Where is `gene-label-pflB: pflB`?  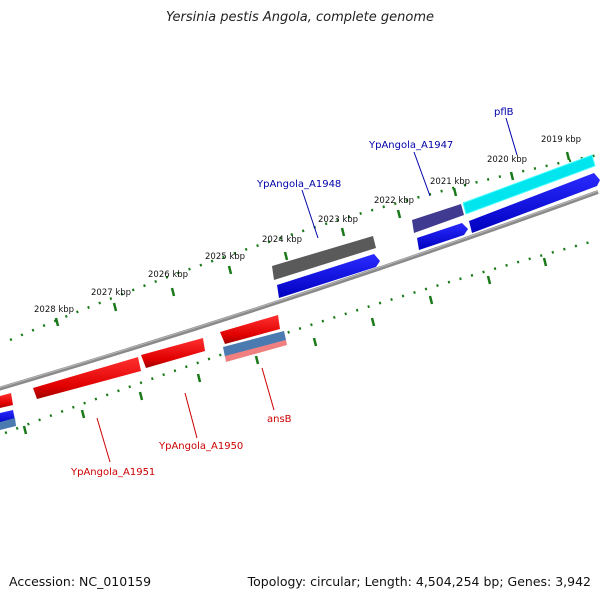
gene-label-pflB: pflB is located at coordinates (504, 112).